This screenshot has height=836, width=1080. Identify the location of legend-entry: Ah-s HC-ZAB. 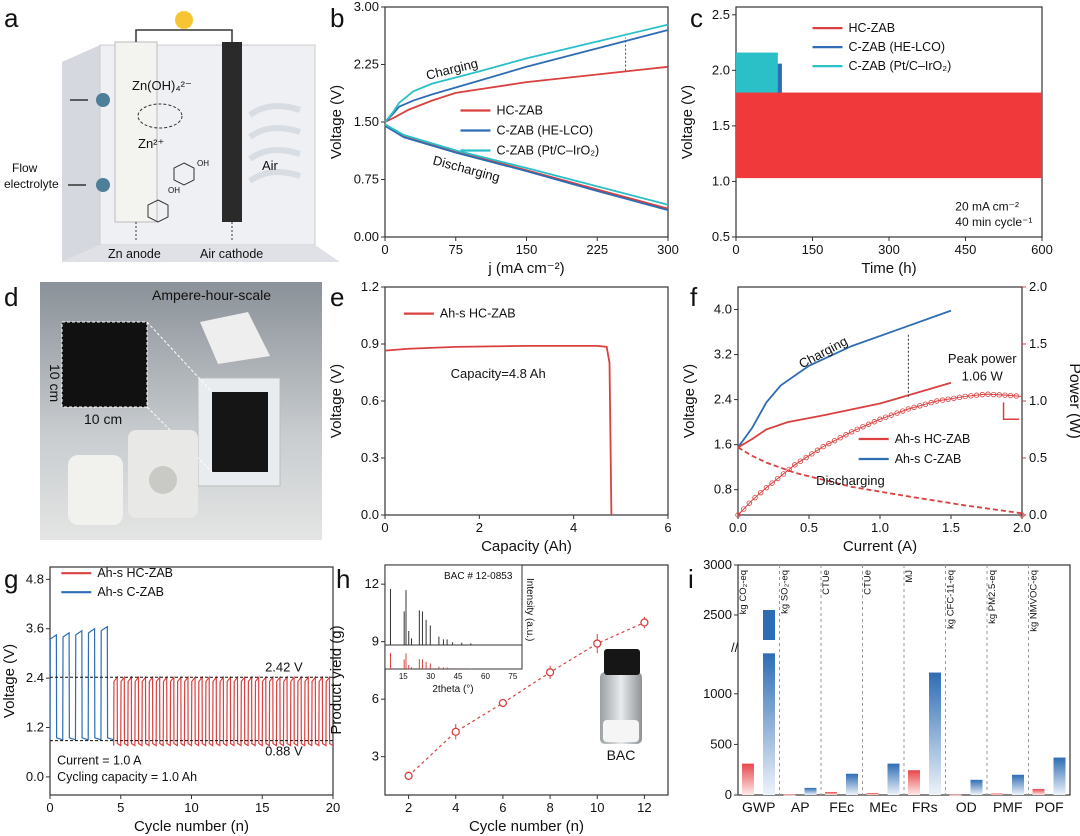
(478, 314).